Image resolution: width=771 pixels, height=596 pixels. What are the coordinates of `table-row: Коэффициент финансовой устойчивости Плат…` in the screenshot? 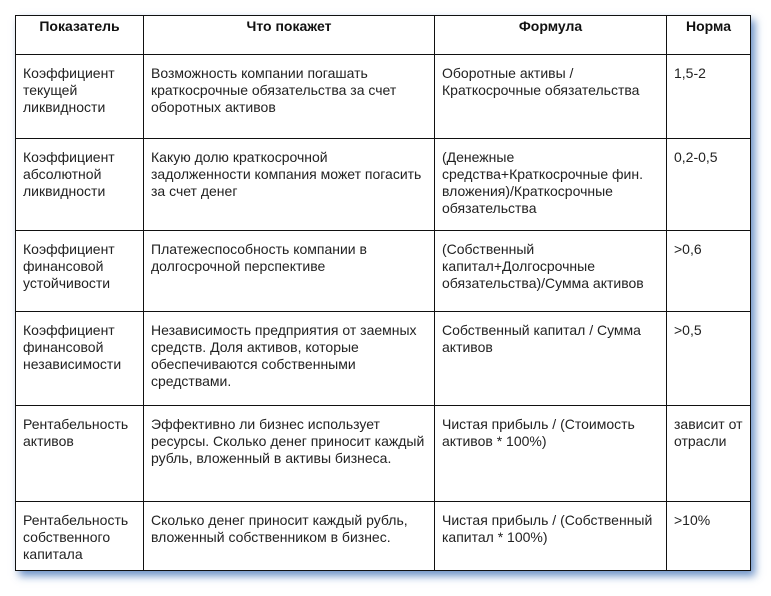 It's located at (383, 271).